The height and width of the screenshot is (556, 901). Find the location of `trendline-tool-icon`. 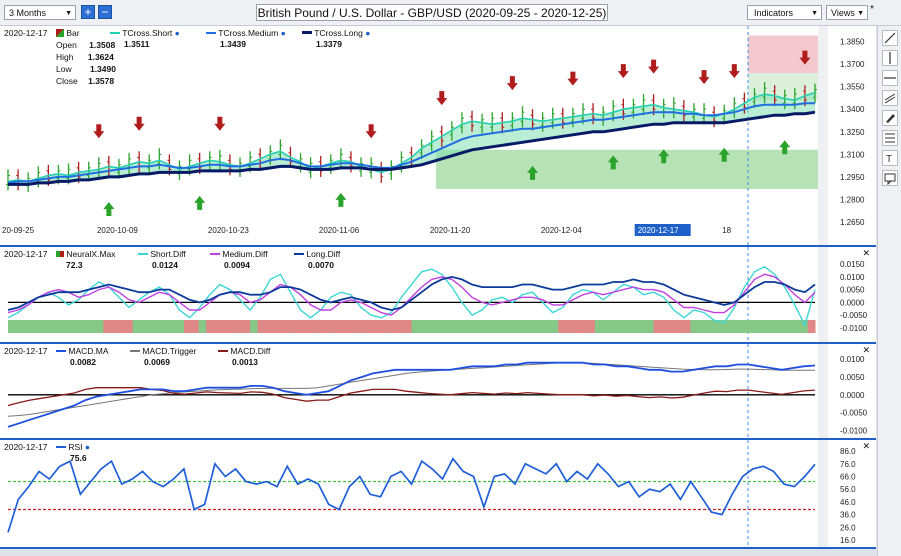

trendline-tool-icon is located at coordinates (890, 38).